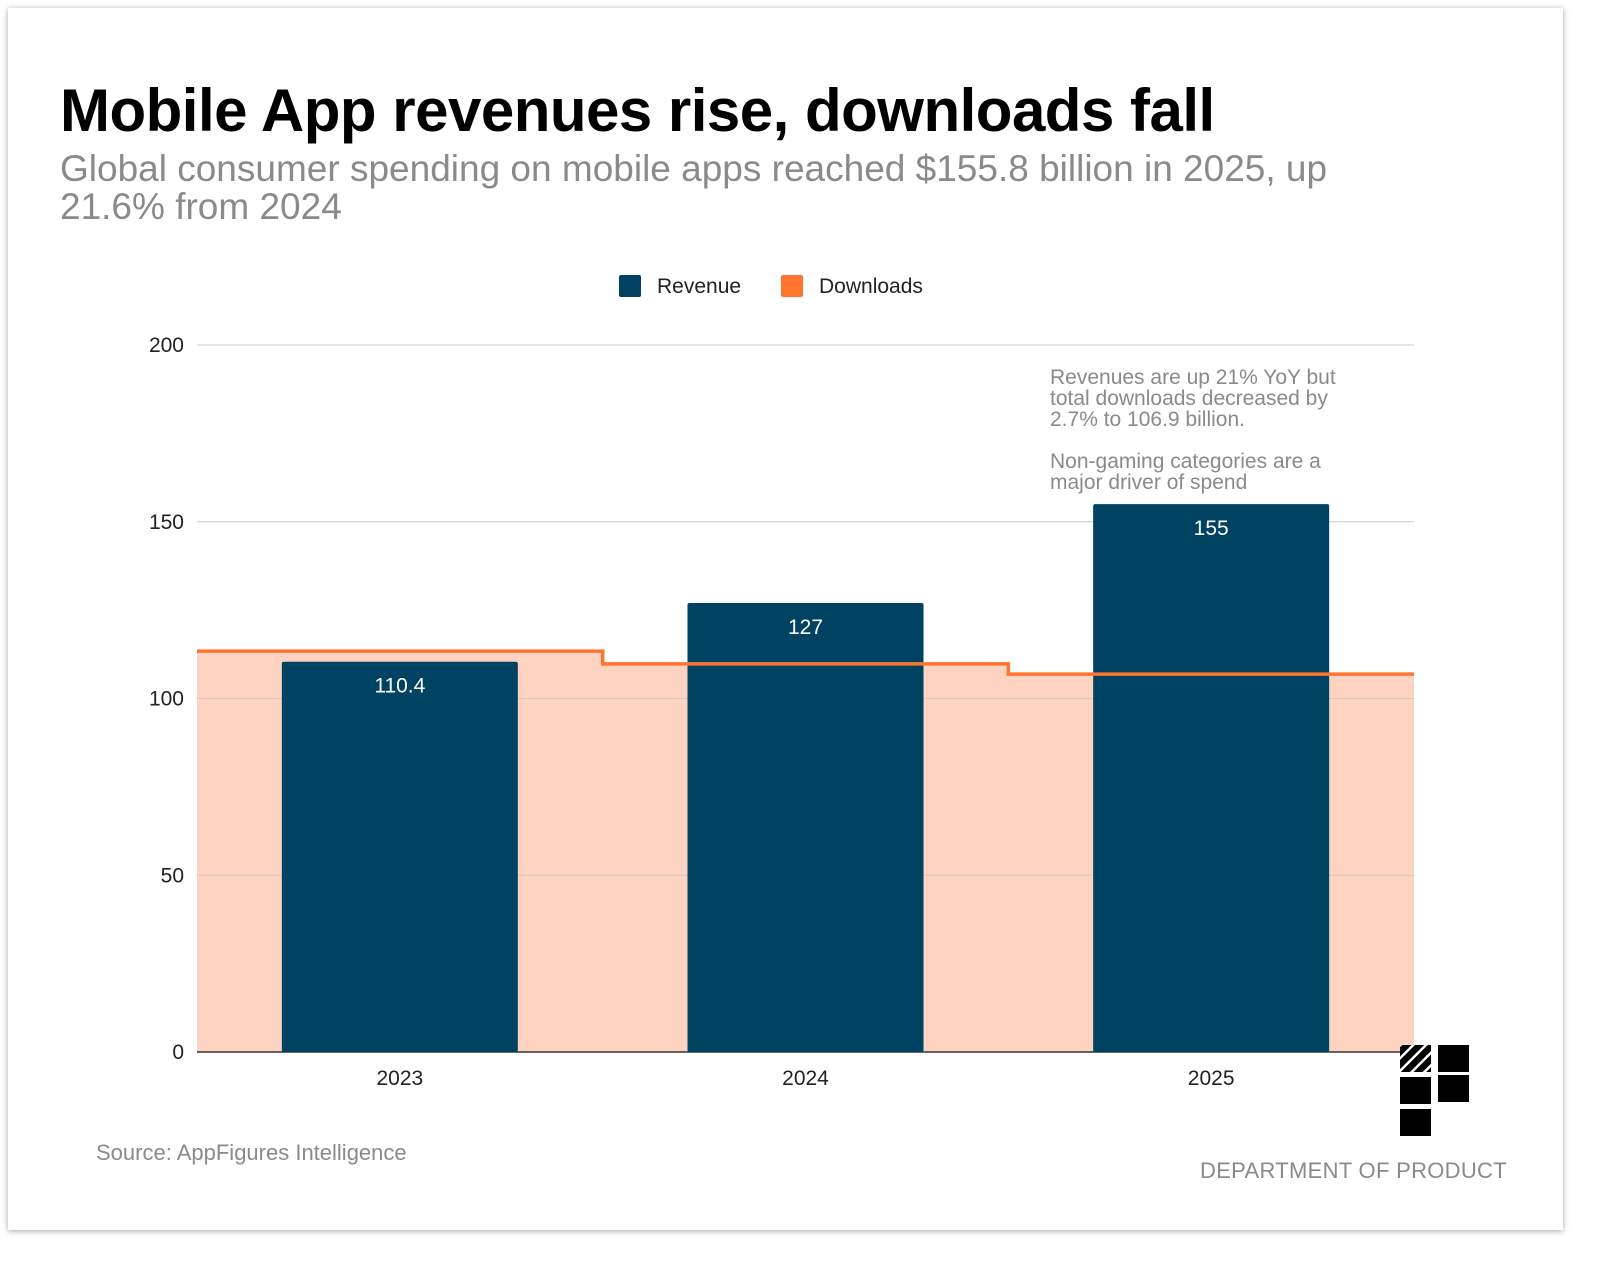 Image resolution: width=1600 pixels, height=1270 pixels. Describe the element at coordinates (630, 286) in the screenshot. I see `legend-swatch-revenue` at that location.